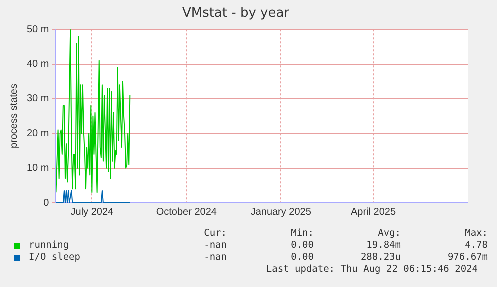  I want to click on y-tick-label: 0, so click(47, 203).